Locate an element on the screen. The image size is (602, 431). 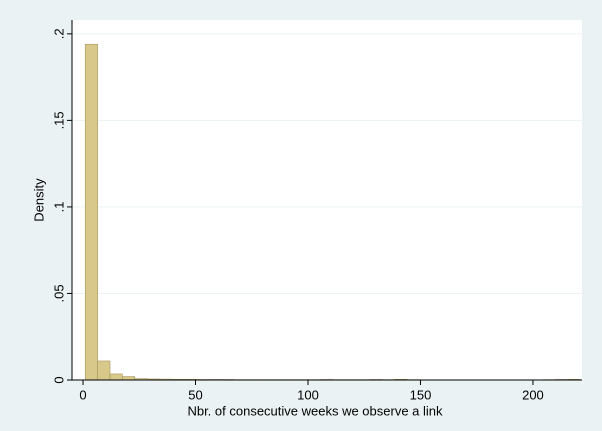
y-tick-label: .1 is located at coordinates (58, 207).